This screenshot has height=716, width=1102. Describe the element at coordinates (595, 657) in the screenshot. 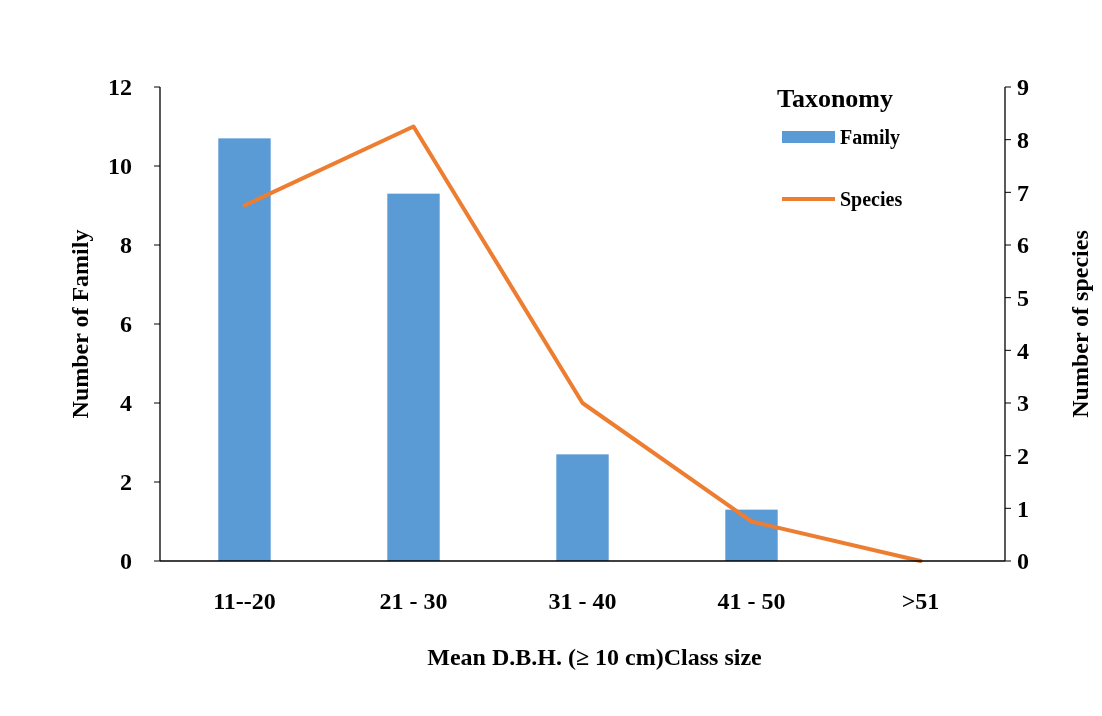

I see `x-axis-title: Mean D.B.H. (≥ 10 cm)Class size` at that location.